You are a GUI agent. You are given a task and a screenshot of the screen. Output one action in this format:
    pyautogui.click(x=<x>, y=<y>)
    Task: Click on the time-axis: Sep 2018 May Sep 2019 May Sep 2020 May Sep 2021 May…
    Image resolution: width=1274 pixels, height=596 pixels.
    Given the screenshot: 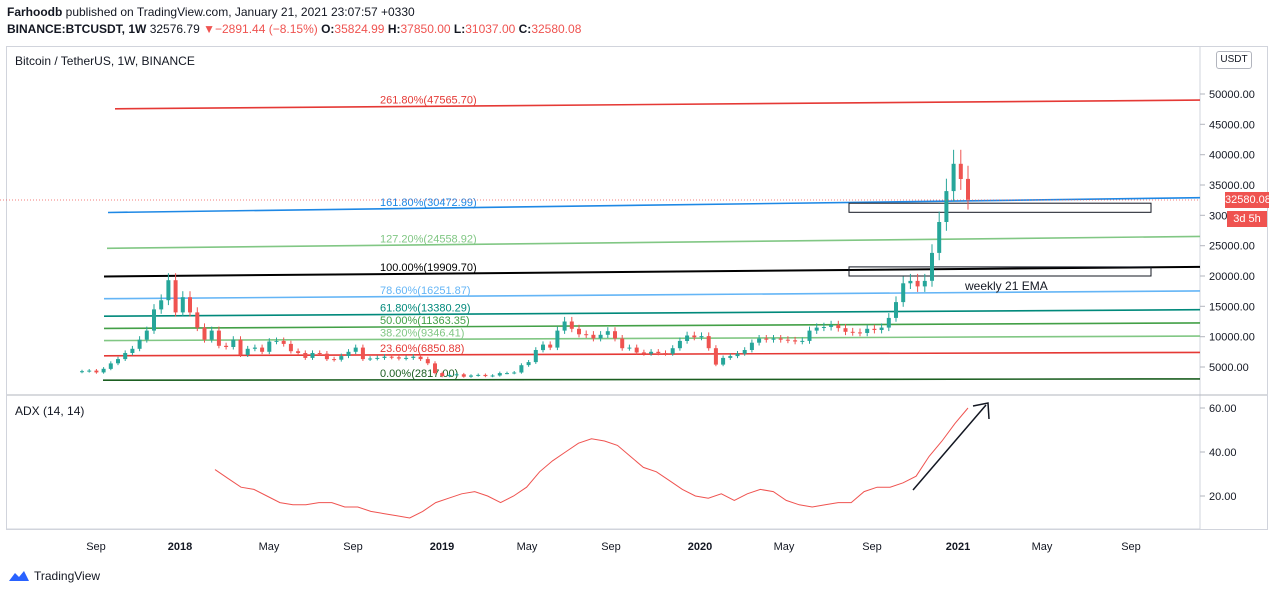 What is the action you would take?
    pyautogui.click(x=613, y=547)
    